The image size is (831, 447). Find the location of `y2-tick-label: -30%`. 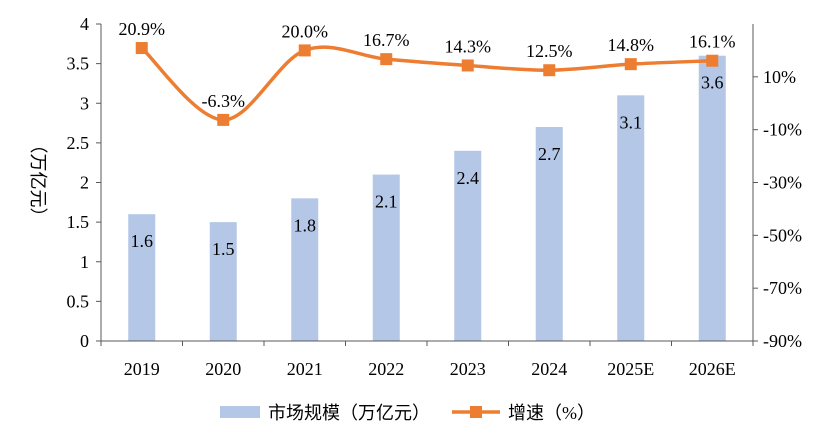

y2-tick-label: -30% is located at coordinates (782, 183).